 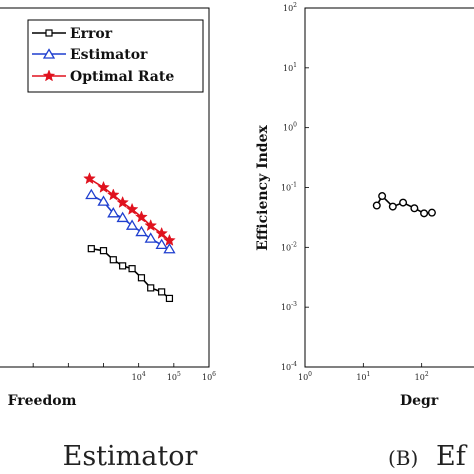 I want to click on legend-marker-error, so click(x=49, y=33).